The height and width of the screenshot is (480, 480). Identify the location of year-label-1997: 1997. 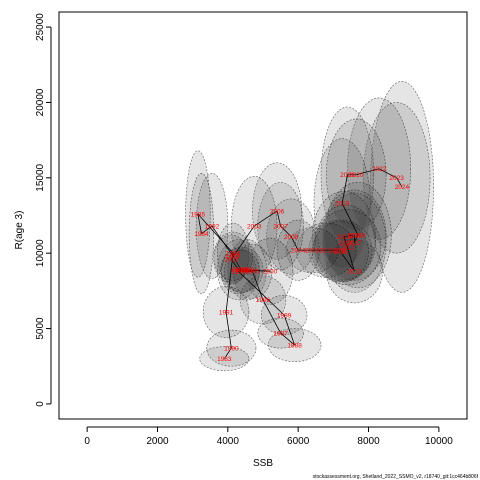
(238, 272).